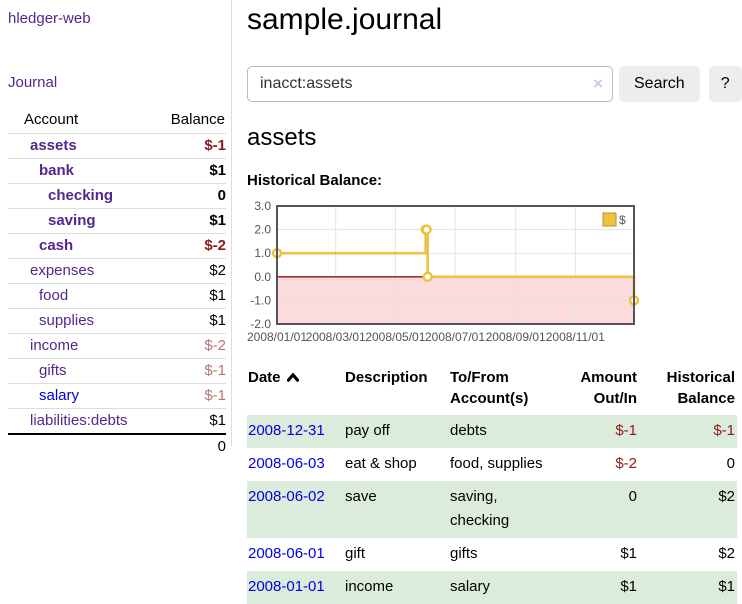 This screenshot has width=742, height=604. Describe the element at coordinates (117, 271) in the screenshot. I see `account-row: expenses $2` at that location.